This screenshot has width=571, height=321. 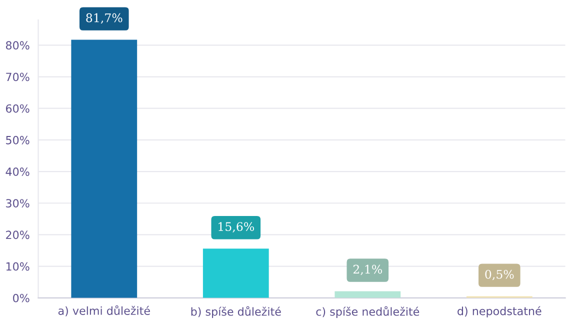 What do you see at coordinates (18, 77) in the screenshot?
I see `y-tick-label: 70%` at bounding box center [18, 77].